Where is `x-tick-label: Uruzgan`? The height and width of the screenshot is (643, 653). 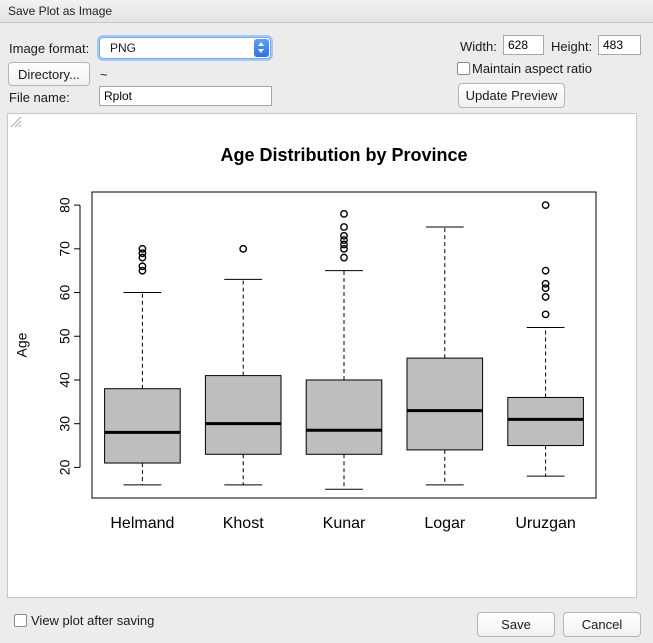 x-tick-label: Uruzgan is located at coordinates (545, 523).